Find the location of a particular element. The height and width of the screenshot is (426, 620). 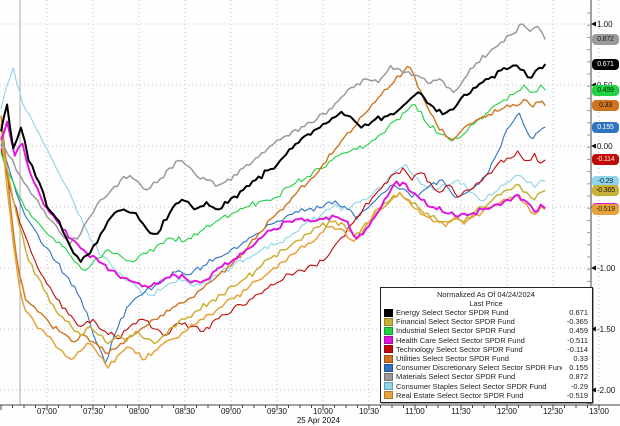

legend-series-name: Health Care Select Sector SPDR Fund is located at coordinates (460, 340).